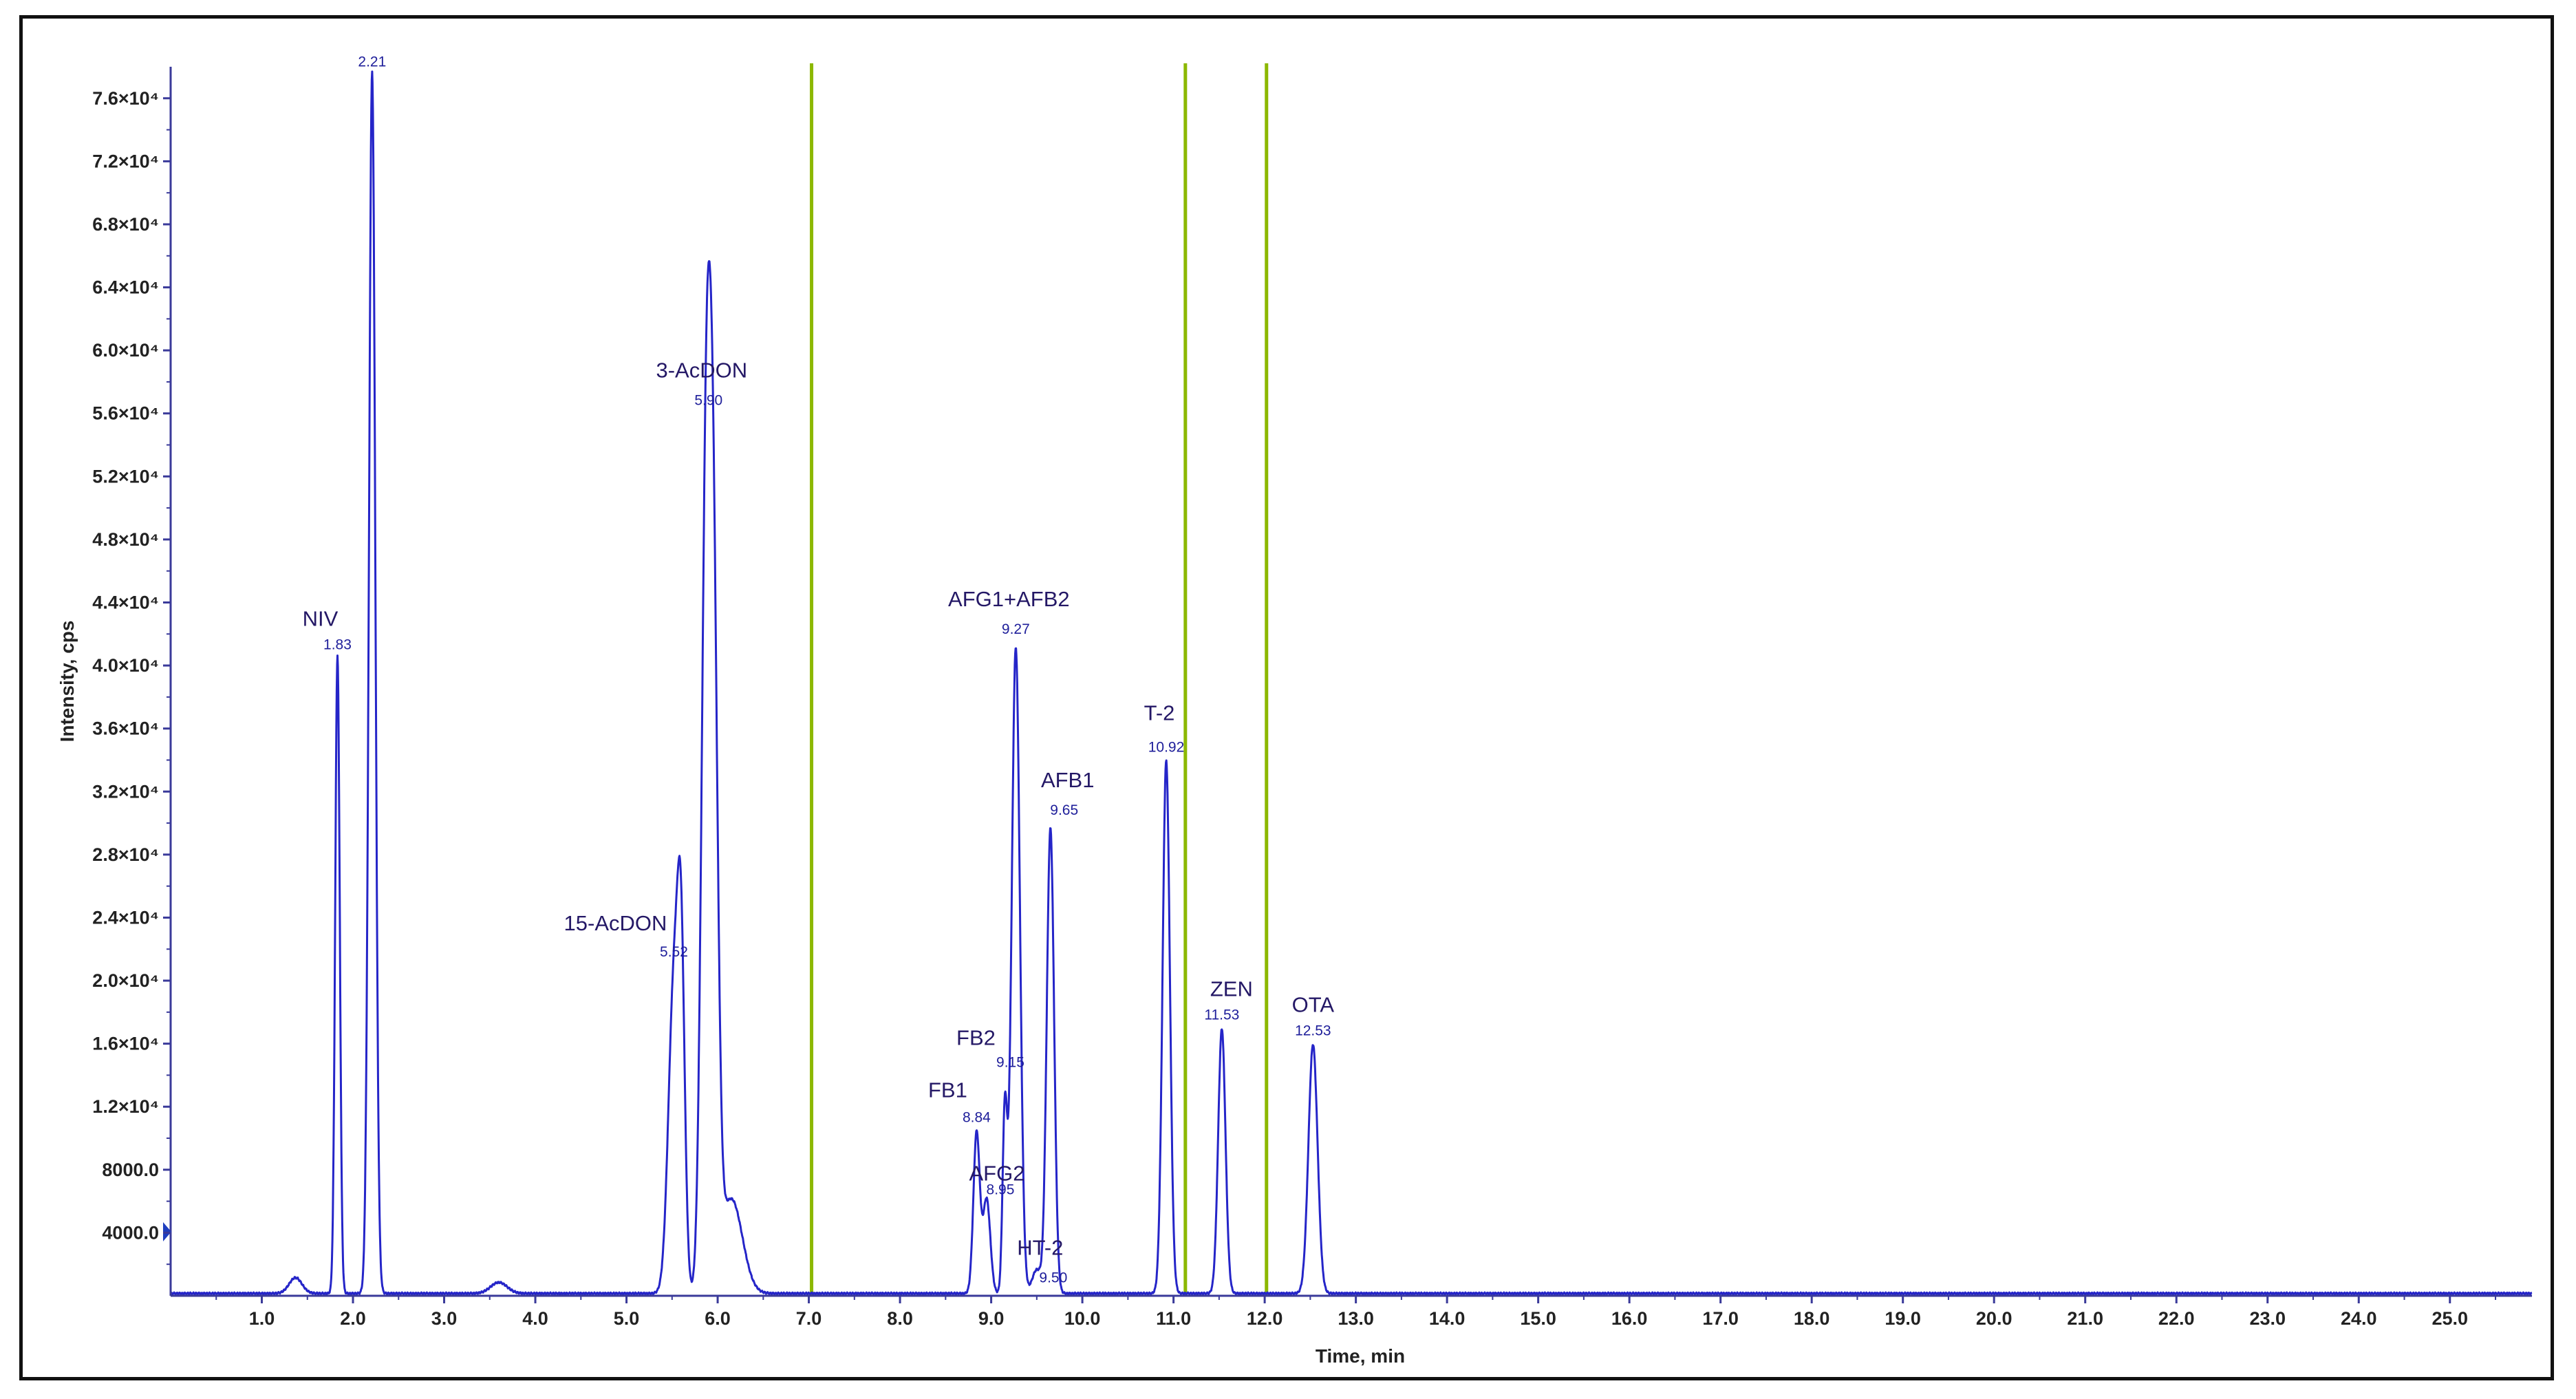 This screenshot has height=1399, width=2576. Describe the element at coordinates (125, 351) in the screenshot. I see `y-tick-label: 6.0×10⁴` at that location.